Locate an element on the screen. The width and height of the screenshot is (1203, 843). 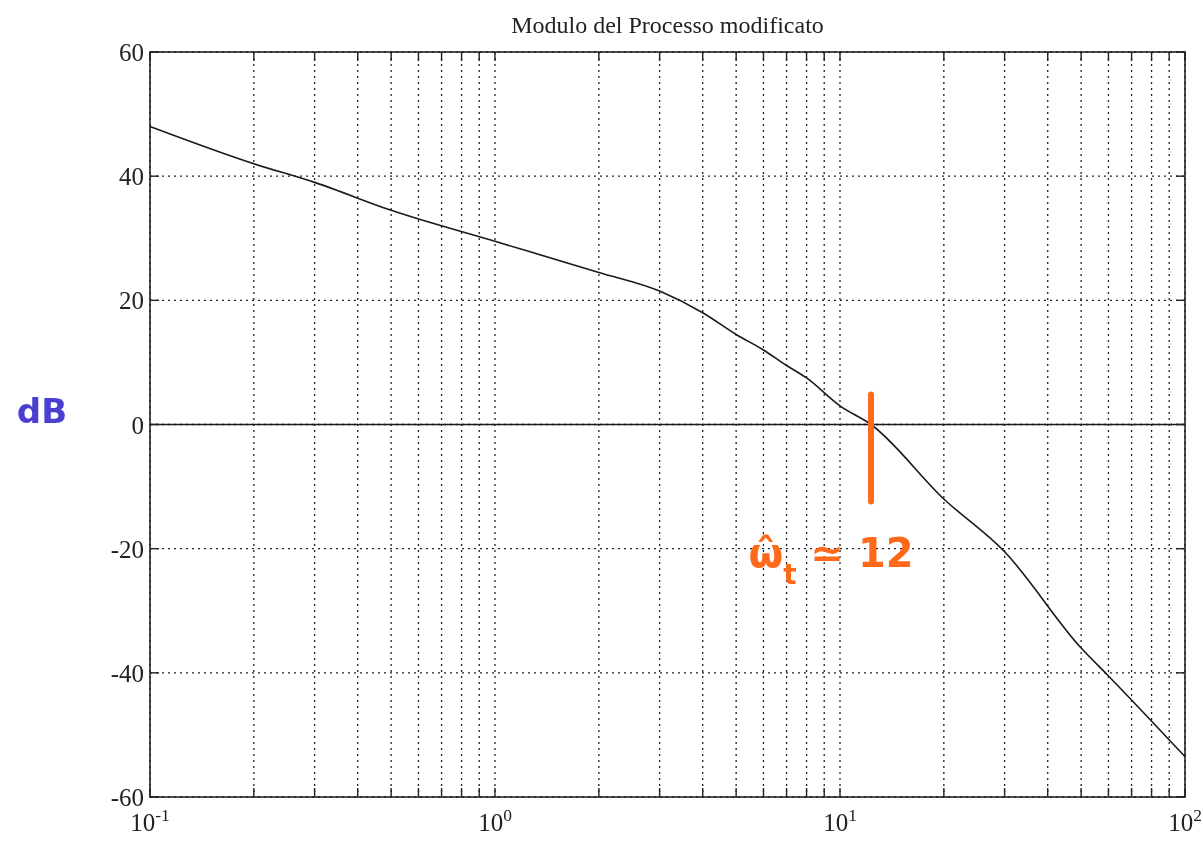
x-tick-label: 10$^{0}$ is located at coordinates (495, 820).